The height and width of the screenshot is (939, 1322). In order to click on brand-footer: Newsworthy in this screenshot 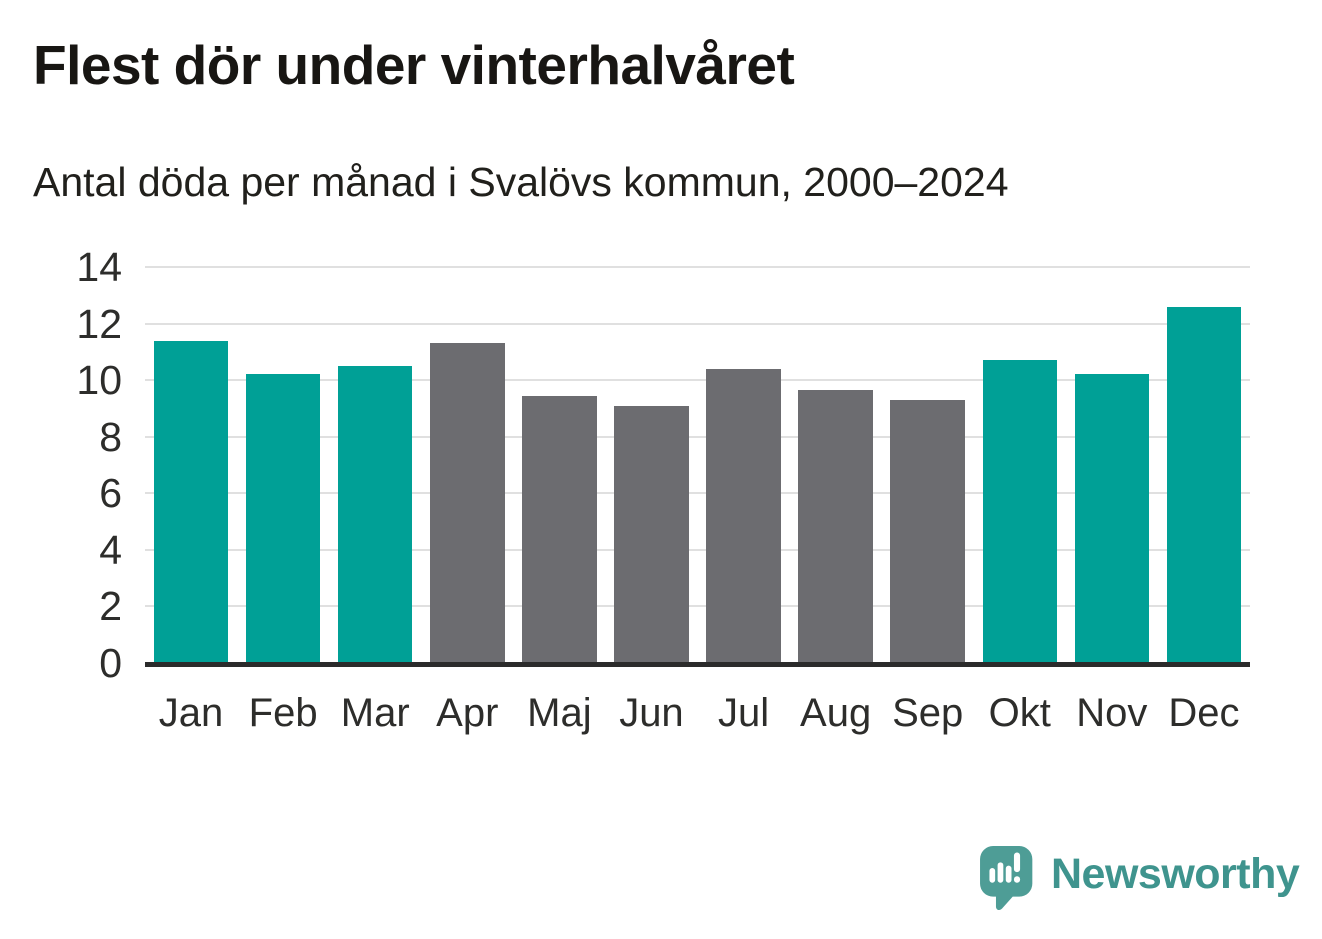, I will do `click(1140, 879)`.